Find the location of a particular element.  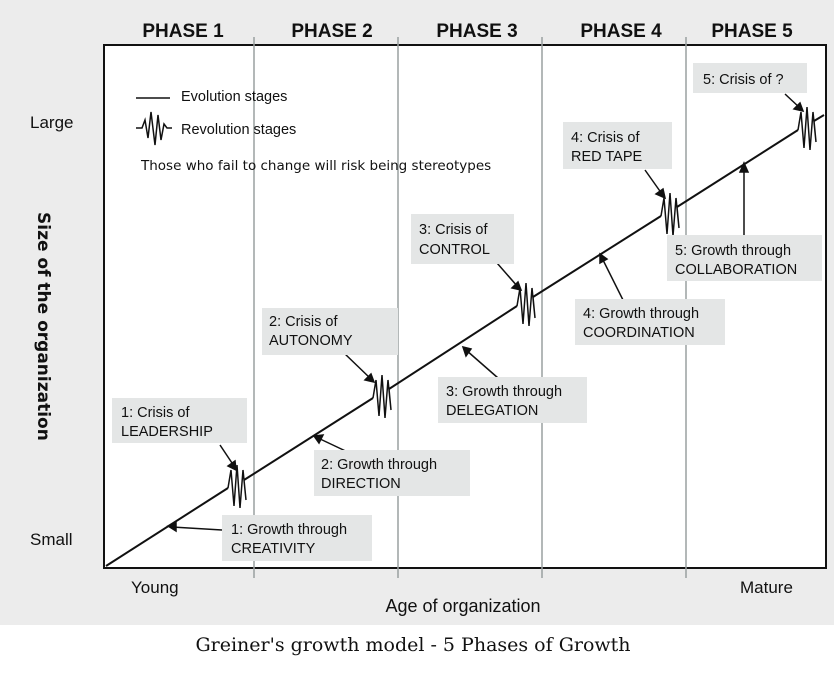

svg-text: COORDINATION is located at coordinates (639, 333).